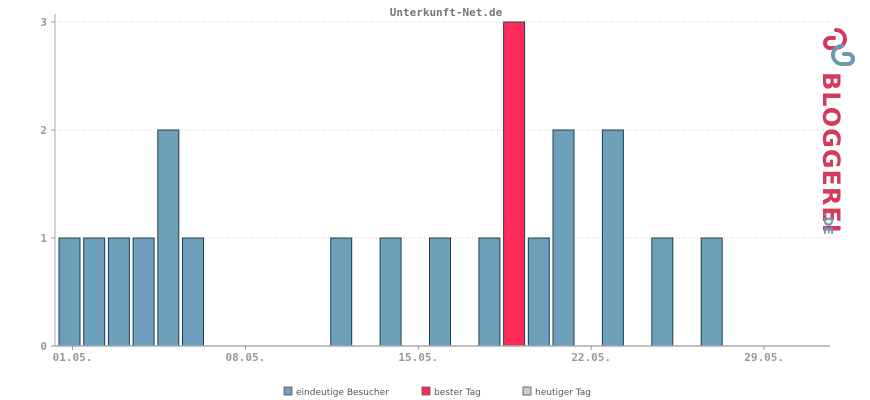  What do you see at coordinates (73, 357) in the screenshot?
I see `x-tick-label: 01.05.` at bounding box center [73, 357].